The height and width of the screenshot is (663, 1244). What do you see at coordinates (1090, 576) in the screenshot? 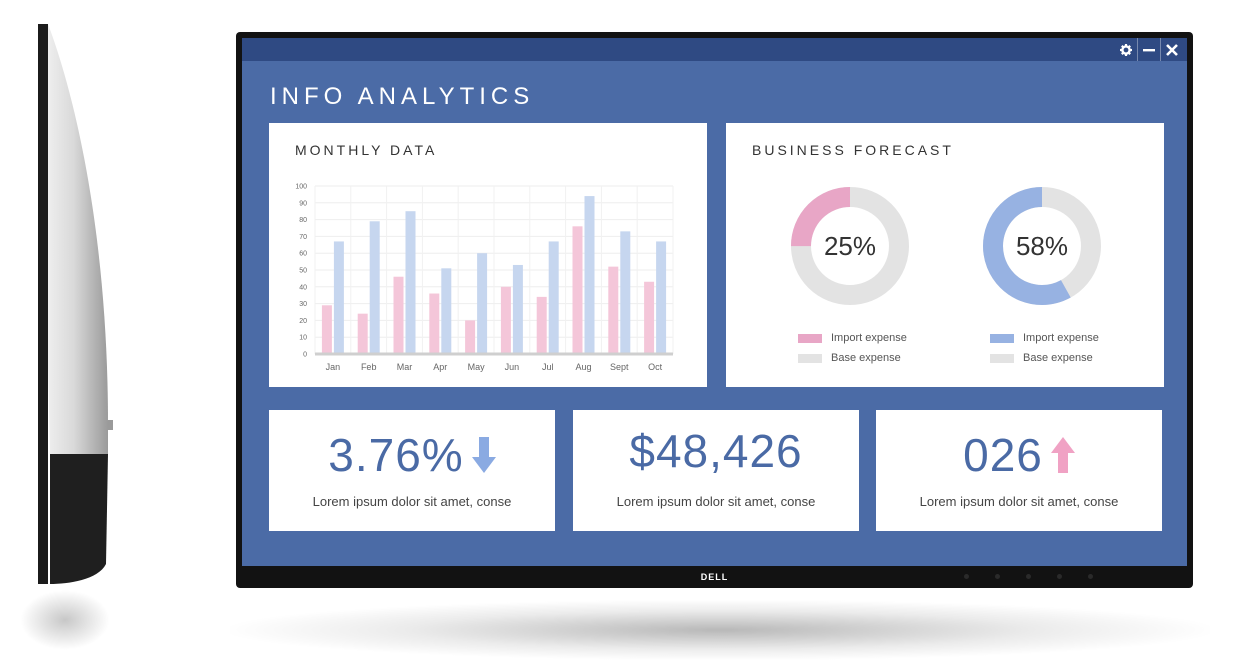
I see `power-button` at bounding box center [1090, 576].